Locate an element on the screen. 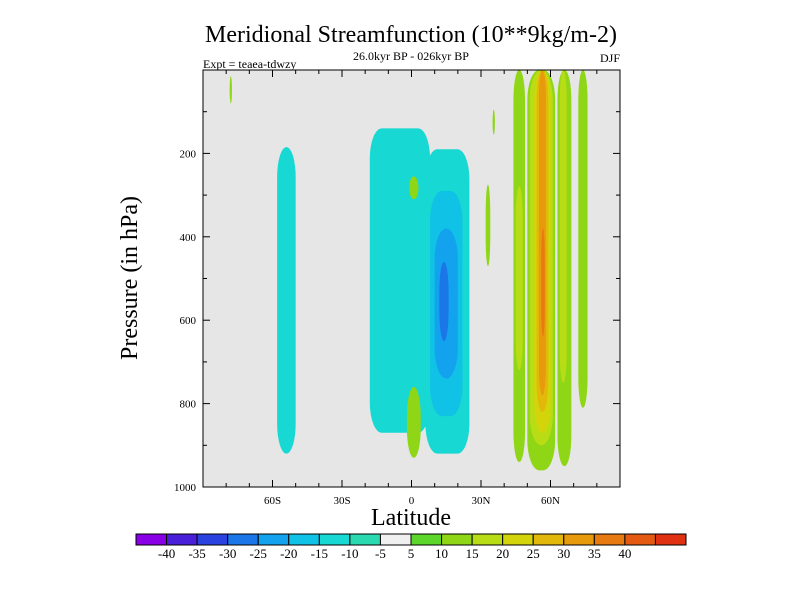 Image resolution: width=800 pixels, height=605 pixels. x-tick-label: 30S is located at coordinates (341, 501).